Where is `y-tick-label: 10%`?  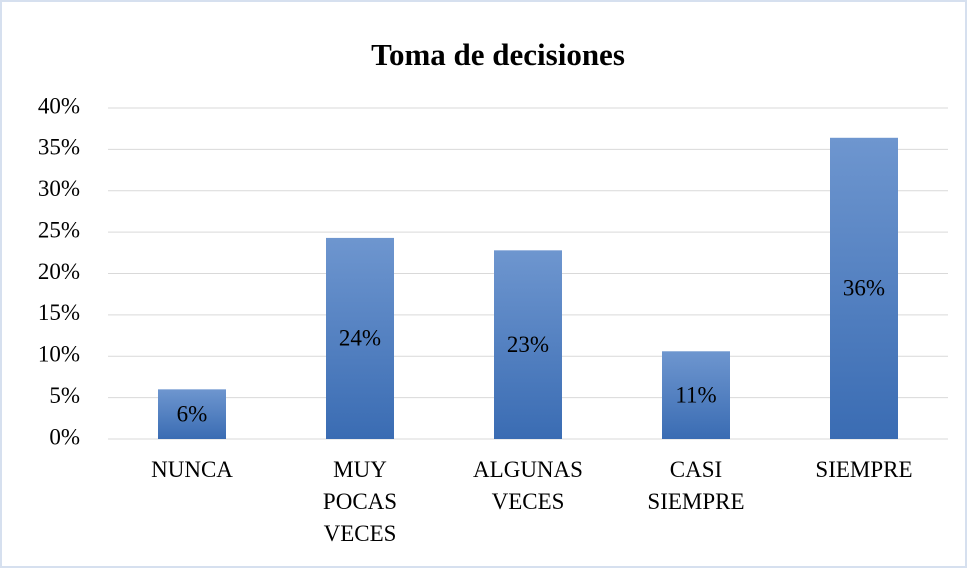 y-tick-label: 10% is located at coordinates (59, 354).